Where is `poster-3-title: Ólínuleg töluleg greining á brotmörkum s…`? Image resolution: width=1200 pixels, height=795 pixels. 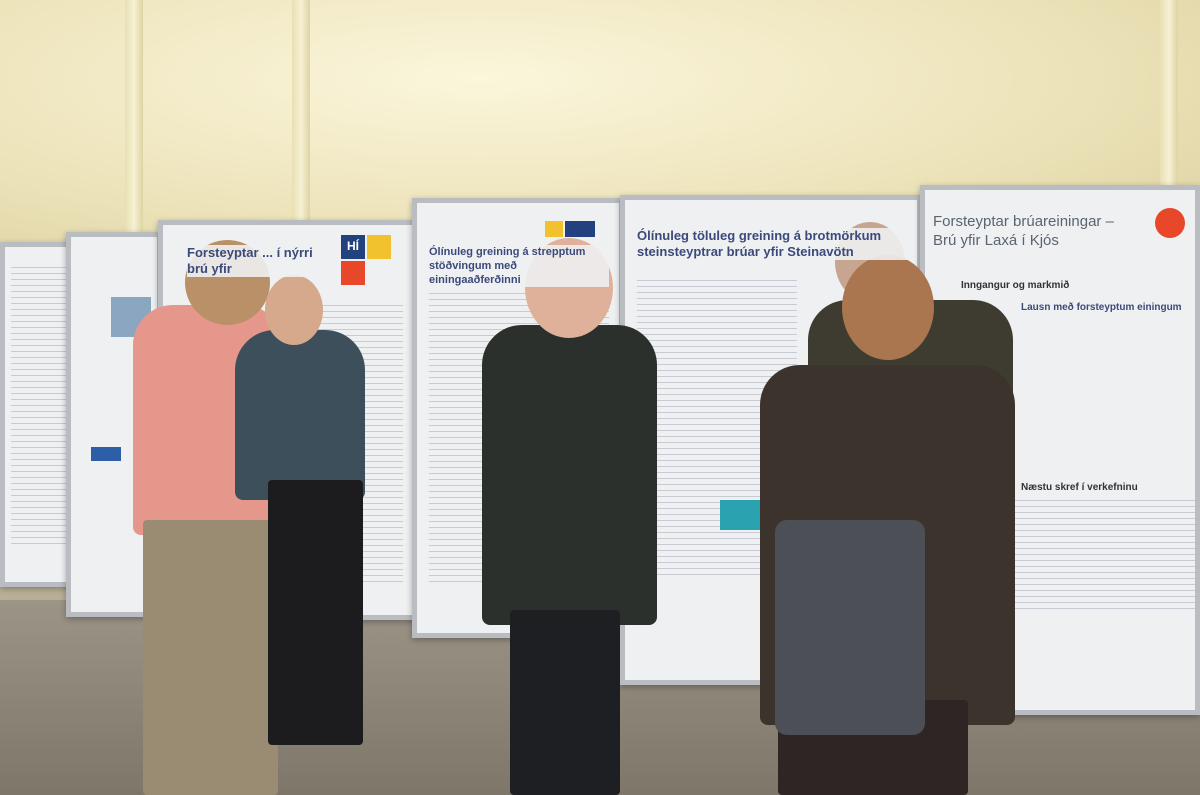
poster-3-title: Ólínuleg töluleg greining á brotmörkum s… is located at coordinates (774, 244).